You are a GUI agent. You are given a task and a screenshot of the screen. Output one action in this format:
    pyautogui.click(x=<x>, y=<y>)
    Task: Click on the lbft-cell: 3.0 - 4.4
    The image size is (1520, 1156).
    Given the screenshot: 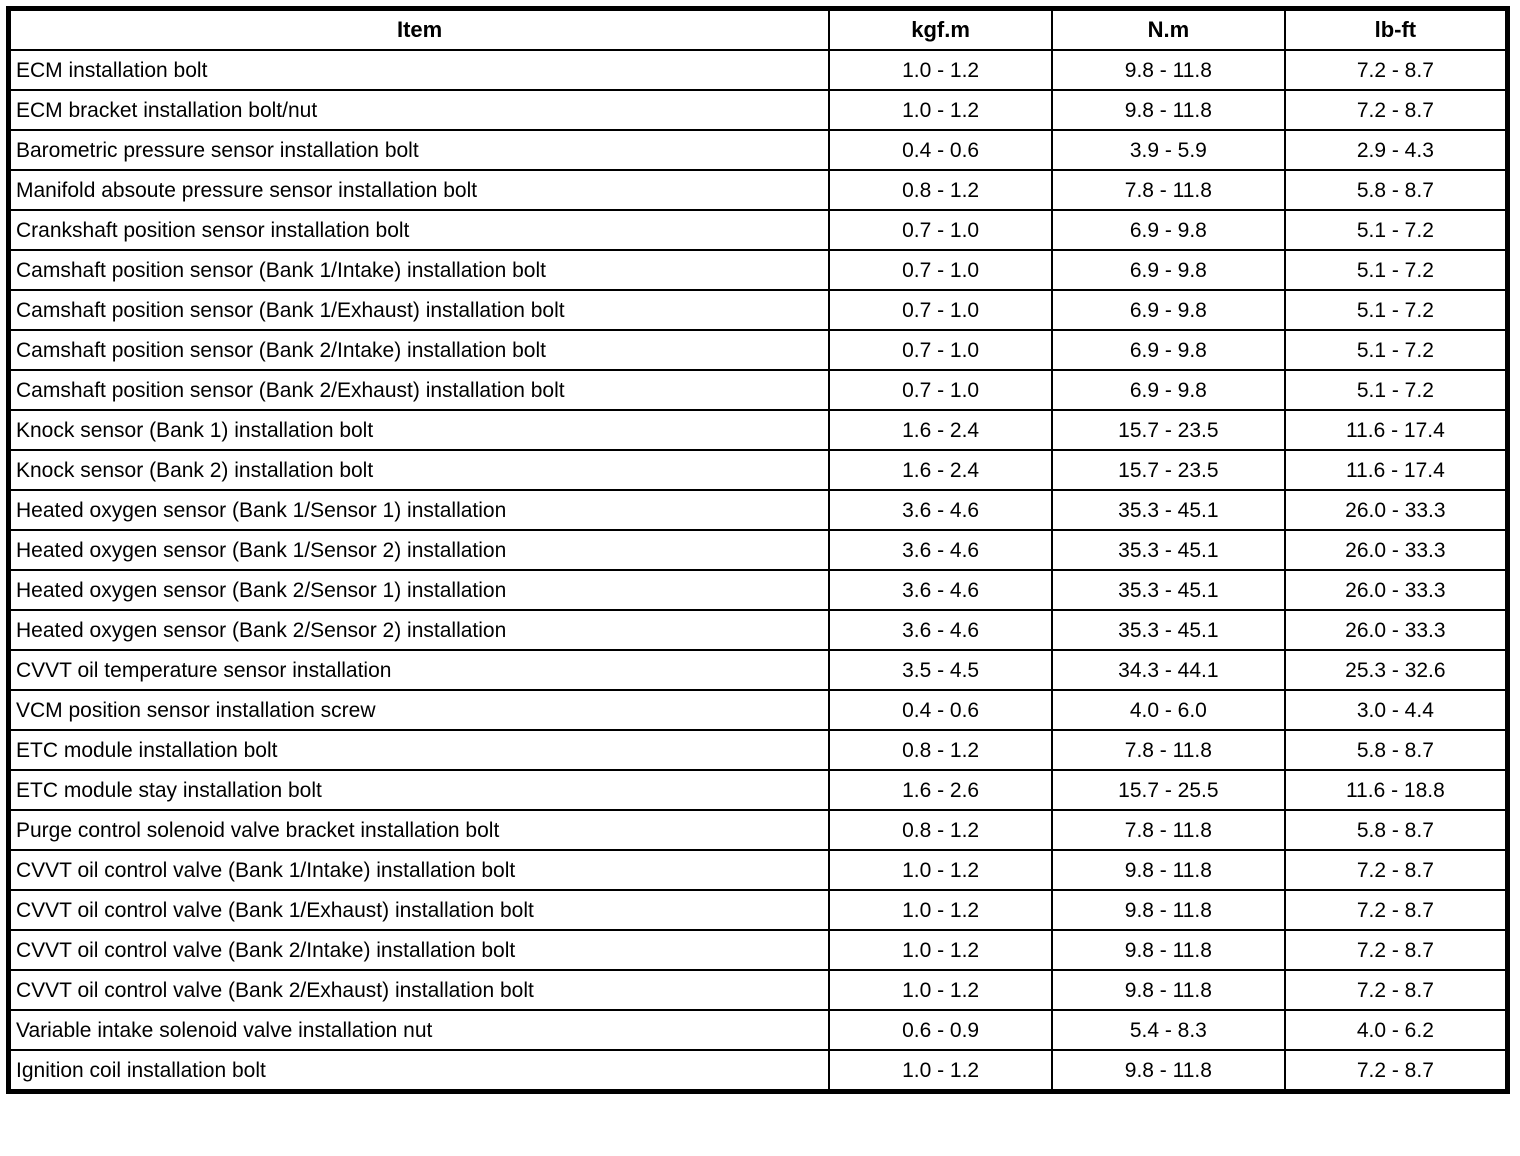 What is the action you would take?
    pyautogui.click(x=1396, y=710)
    